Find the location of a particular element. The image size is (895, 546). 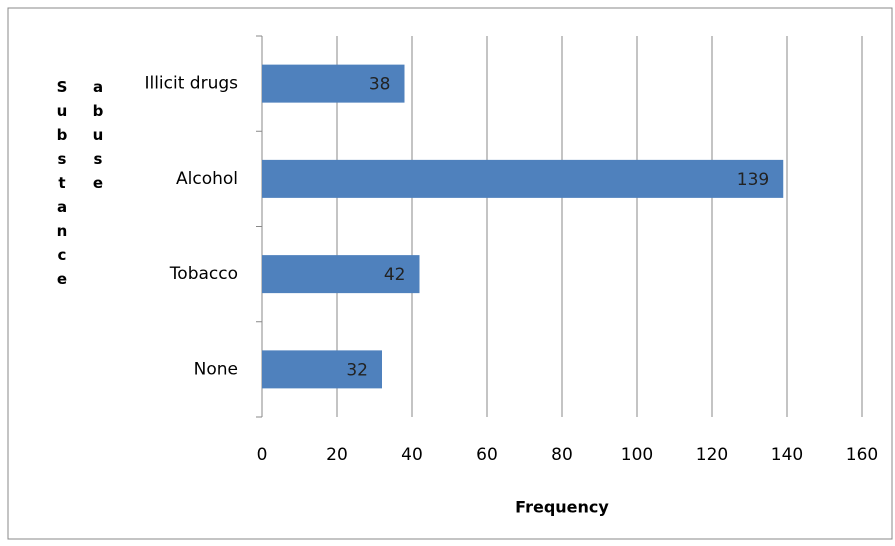

x-tick-label: 100 is located at coordinates (637, 455).